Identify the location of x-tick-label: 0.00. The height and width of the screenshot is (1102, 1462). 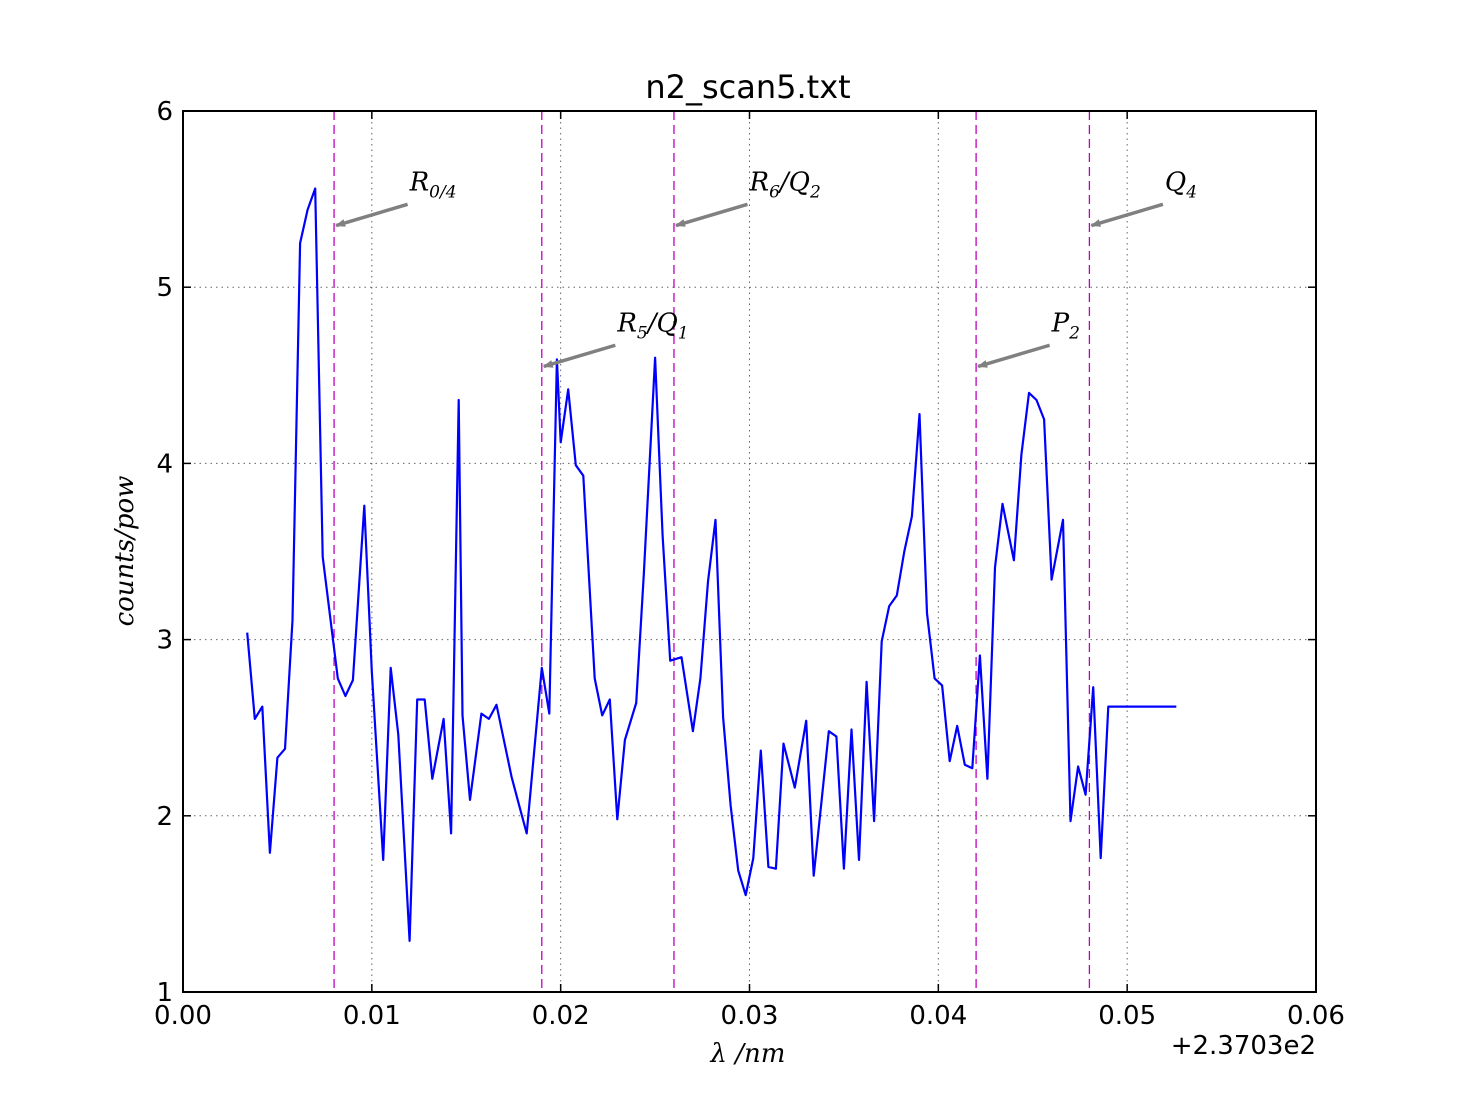
(183, 1016).